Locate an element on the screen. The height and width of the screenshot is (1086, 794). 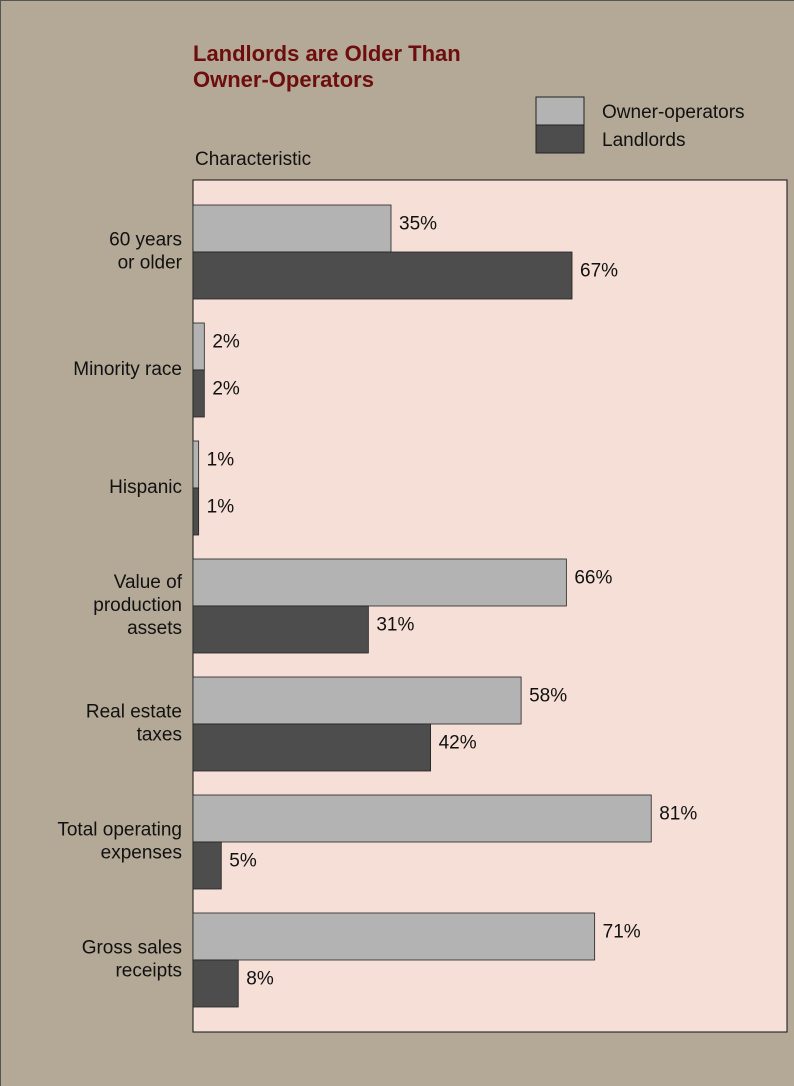
category-label: Gross sales is located at coordinates (132, 948).